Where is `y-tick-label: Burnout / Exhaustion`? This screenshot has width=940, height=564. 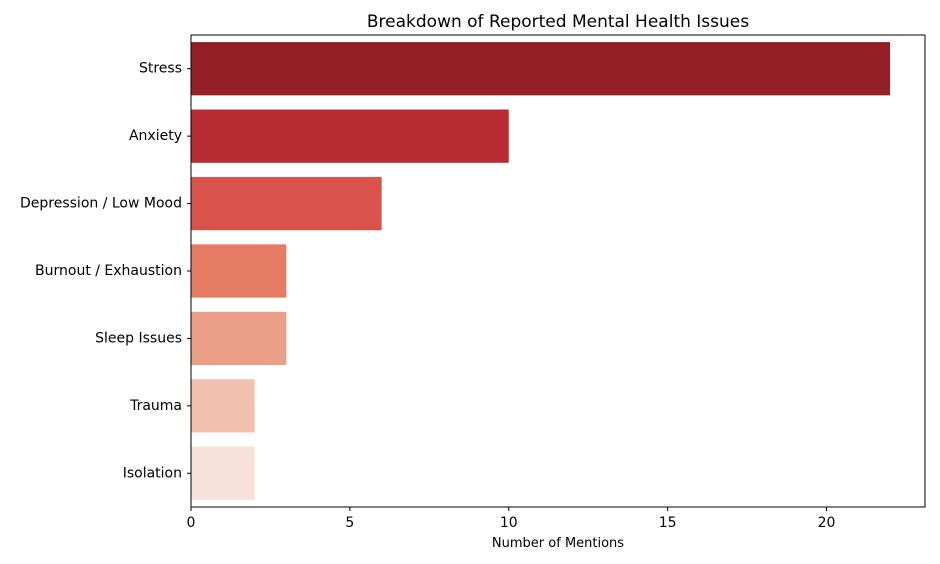
y-tick-label: Burnout / Exhaustion is located at coordinates (108, 271).